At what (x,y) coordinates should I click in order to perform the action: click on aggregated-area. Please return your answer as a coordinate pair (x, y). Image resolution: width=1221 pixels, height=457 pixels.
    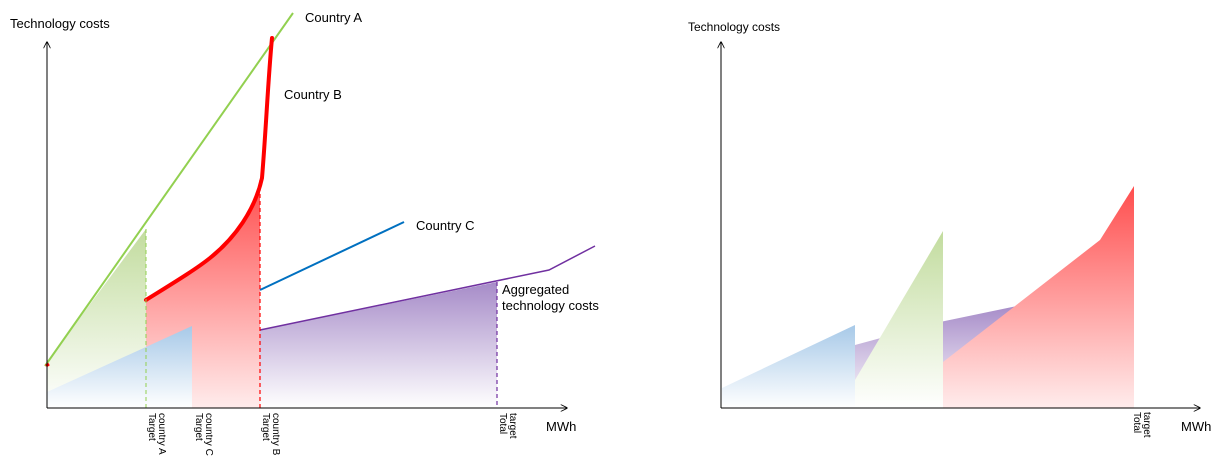
    Looking at the image, I should click on (378, 345).